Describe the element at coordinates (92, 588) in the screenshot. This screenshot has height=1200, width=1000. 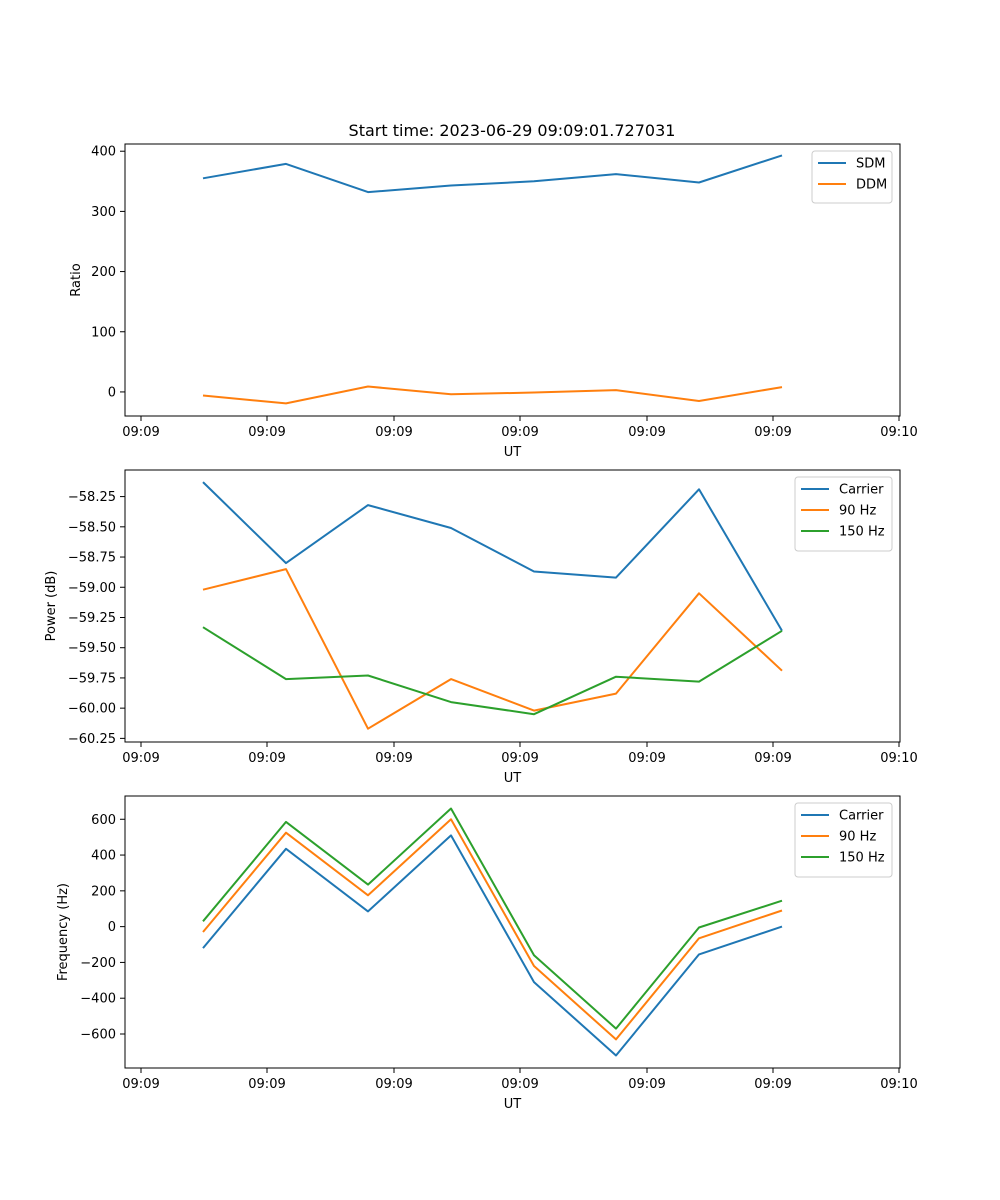
I see `y-tick-label: −59.00` at that location.